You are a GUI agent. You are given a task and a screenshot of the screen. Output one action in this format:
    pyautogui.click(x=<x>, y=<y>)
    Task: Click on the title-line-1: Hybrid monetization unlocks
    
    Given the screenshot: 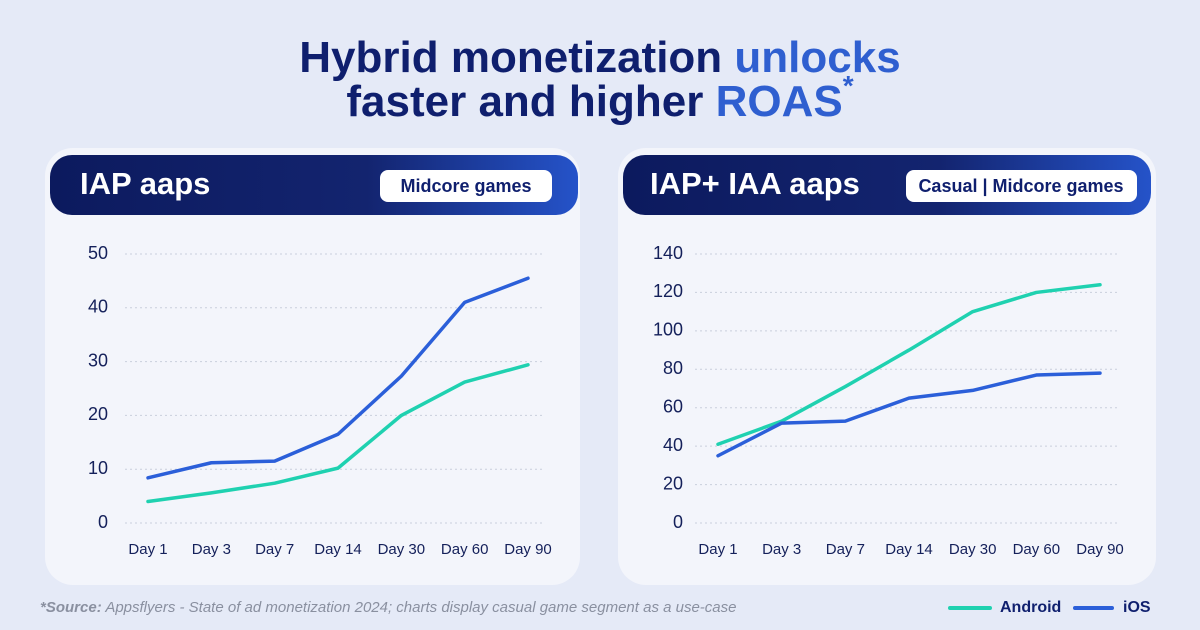 What is the action you would take?
    pyautogui.click(x=599, y=57)
    